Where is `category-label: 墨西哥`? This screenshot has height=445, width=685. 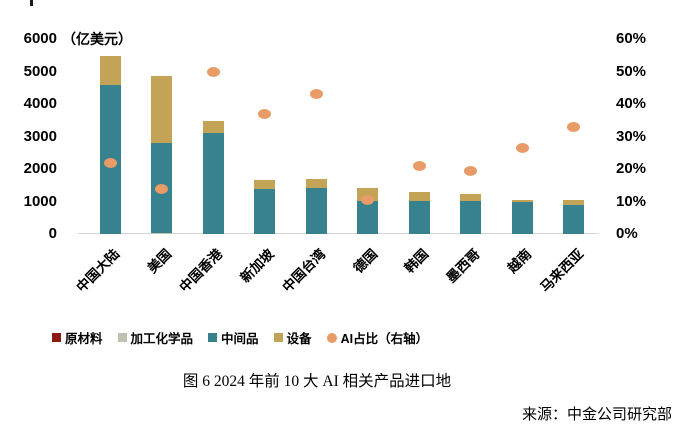
category-label: 墨西哥 is located at coordinates (463, 266).